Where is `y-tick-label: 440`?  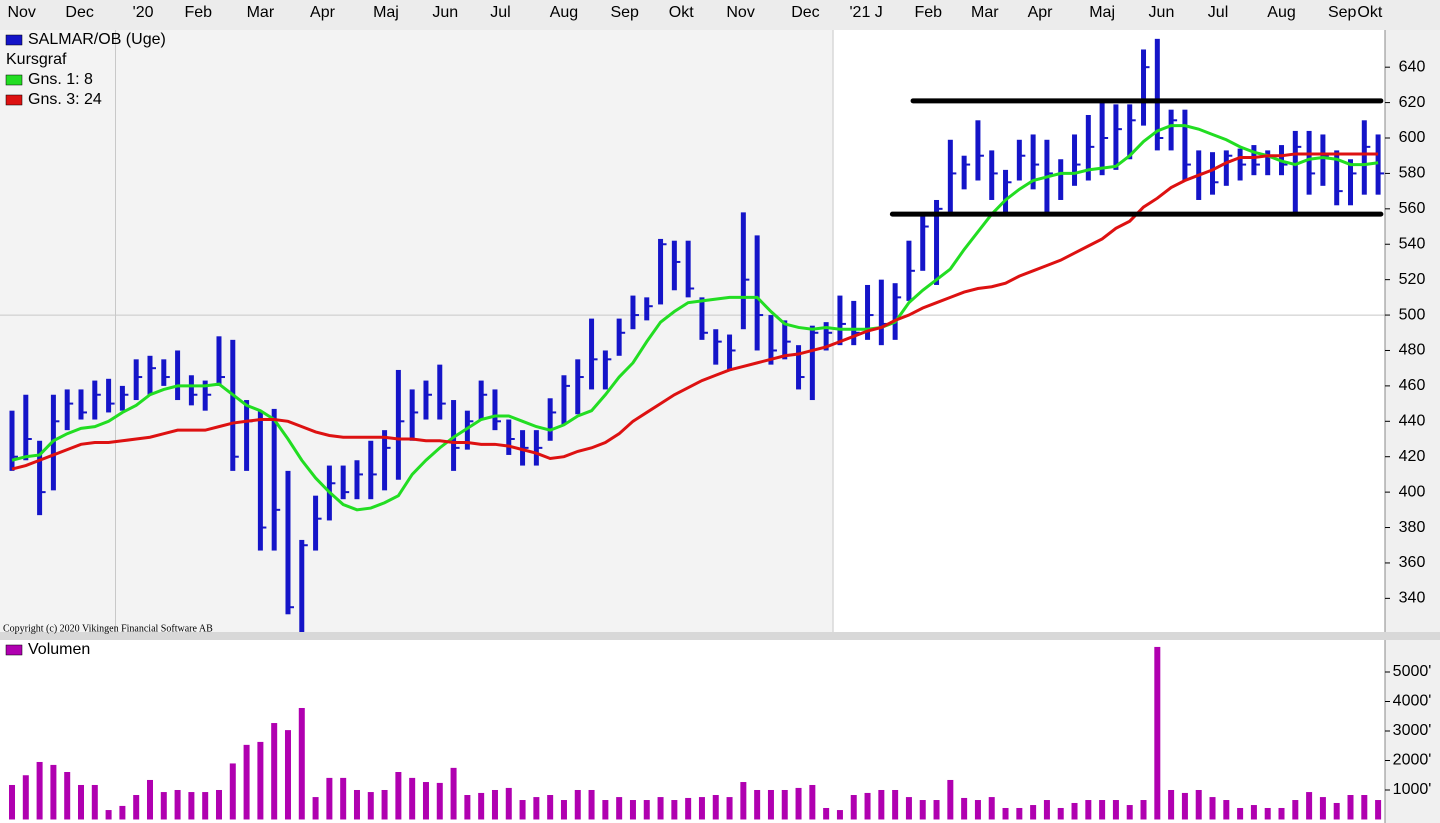
y-tick-label: 440 is located at coordinates (1412, 421).